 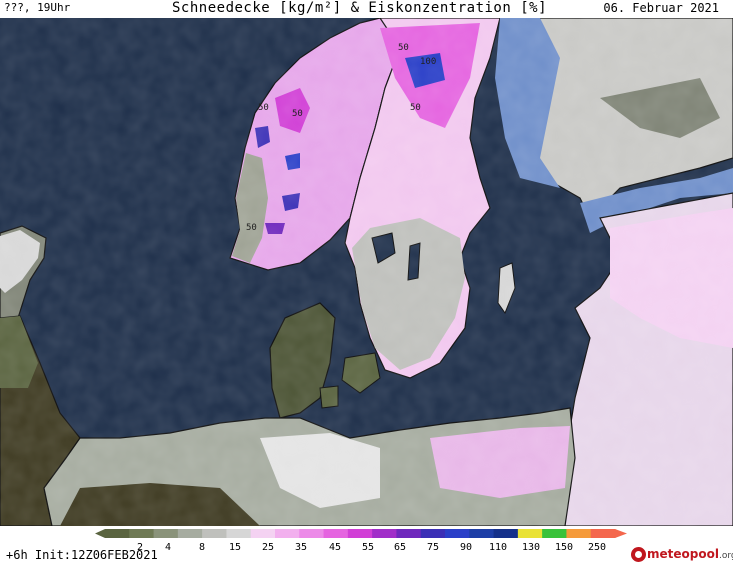 I want to click on lake-vattern, so click(x=414, y=261).